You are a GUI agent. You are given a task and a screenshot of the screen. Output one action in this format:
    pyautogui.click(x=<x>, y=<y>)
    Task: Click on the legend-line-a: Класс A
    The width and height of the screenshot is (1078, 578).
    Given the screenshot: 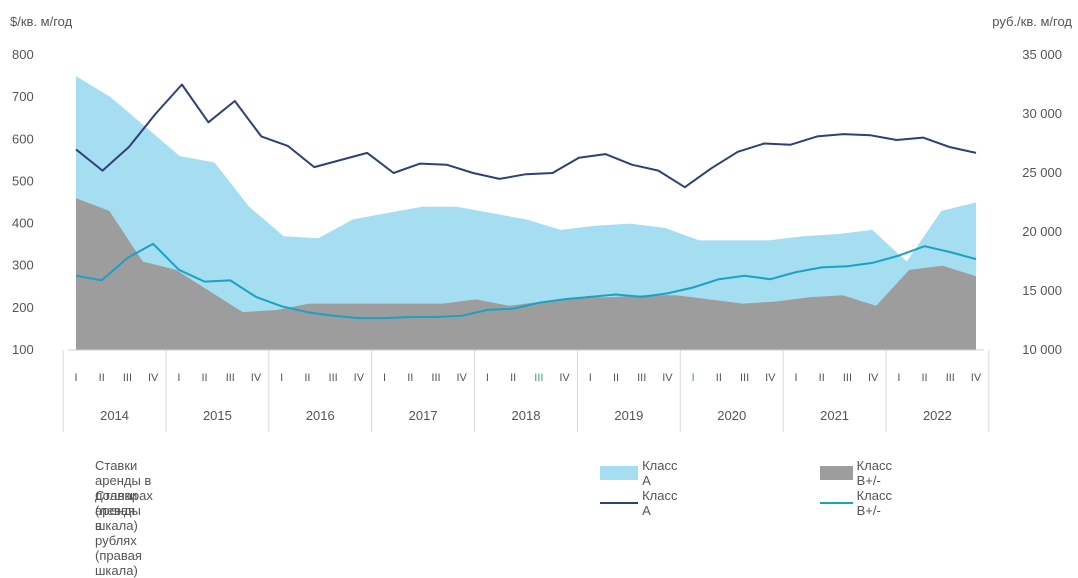 What is the action you would take?
    pyautogui.click(x=641, y=503)
    